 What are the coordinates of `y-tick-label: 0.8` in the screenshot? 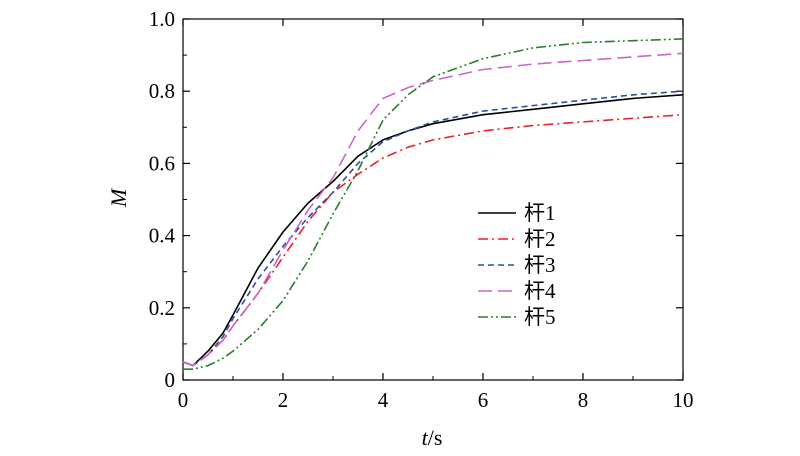 It's located at (162, 91).